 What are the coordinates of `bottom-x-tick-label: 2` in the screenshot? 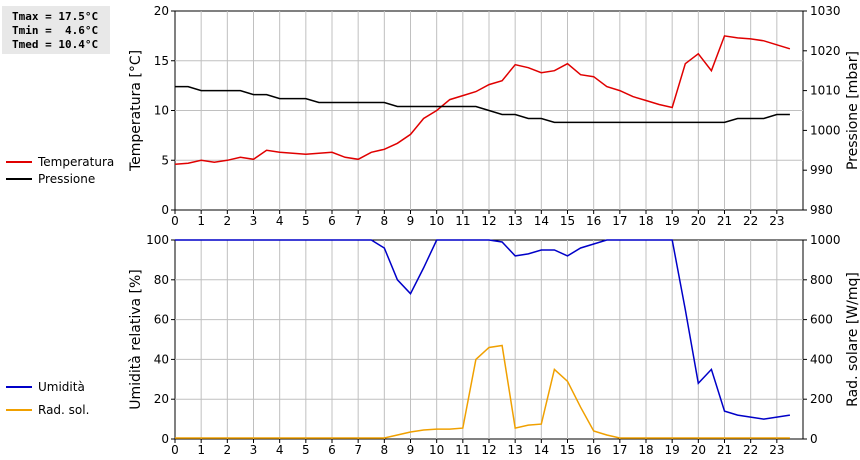 It's located at (228, 450).